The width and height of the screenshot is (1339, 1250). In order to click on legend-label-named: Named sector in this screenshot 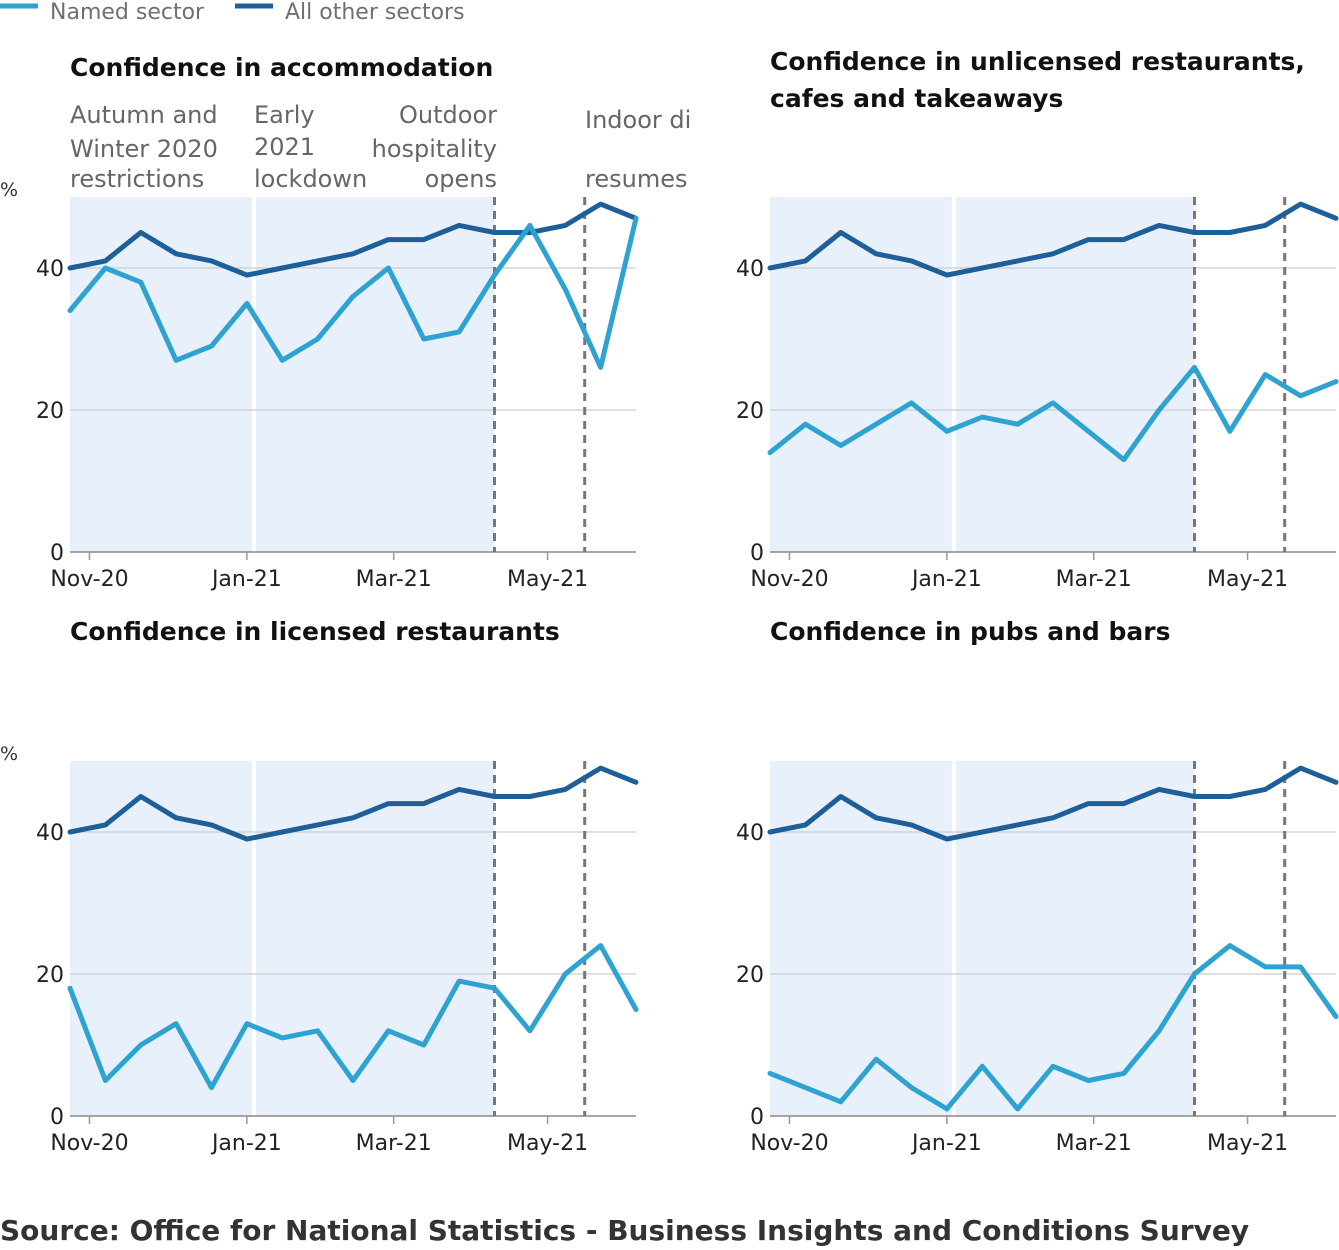, I will do `click(127, 12)`.